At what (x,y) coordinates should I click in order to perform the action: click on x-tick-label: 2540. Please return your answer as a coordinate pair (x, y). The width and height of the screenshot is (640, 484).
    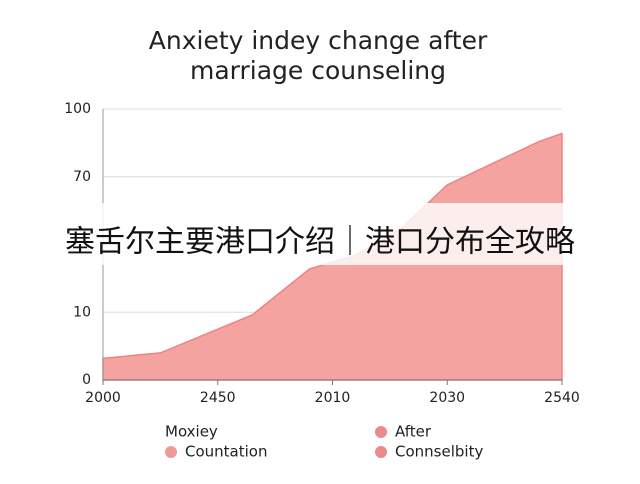
    Looking at the image, I should click on (562, 398).